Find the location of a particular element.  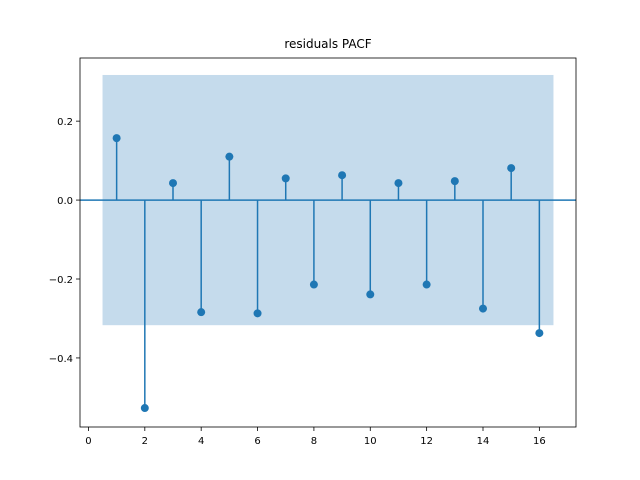

x-tick-label-2: 2 is located at coordinates (145, 441).